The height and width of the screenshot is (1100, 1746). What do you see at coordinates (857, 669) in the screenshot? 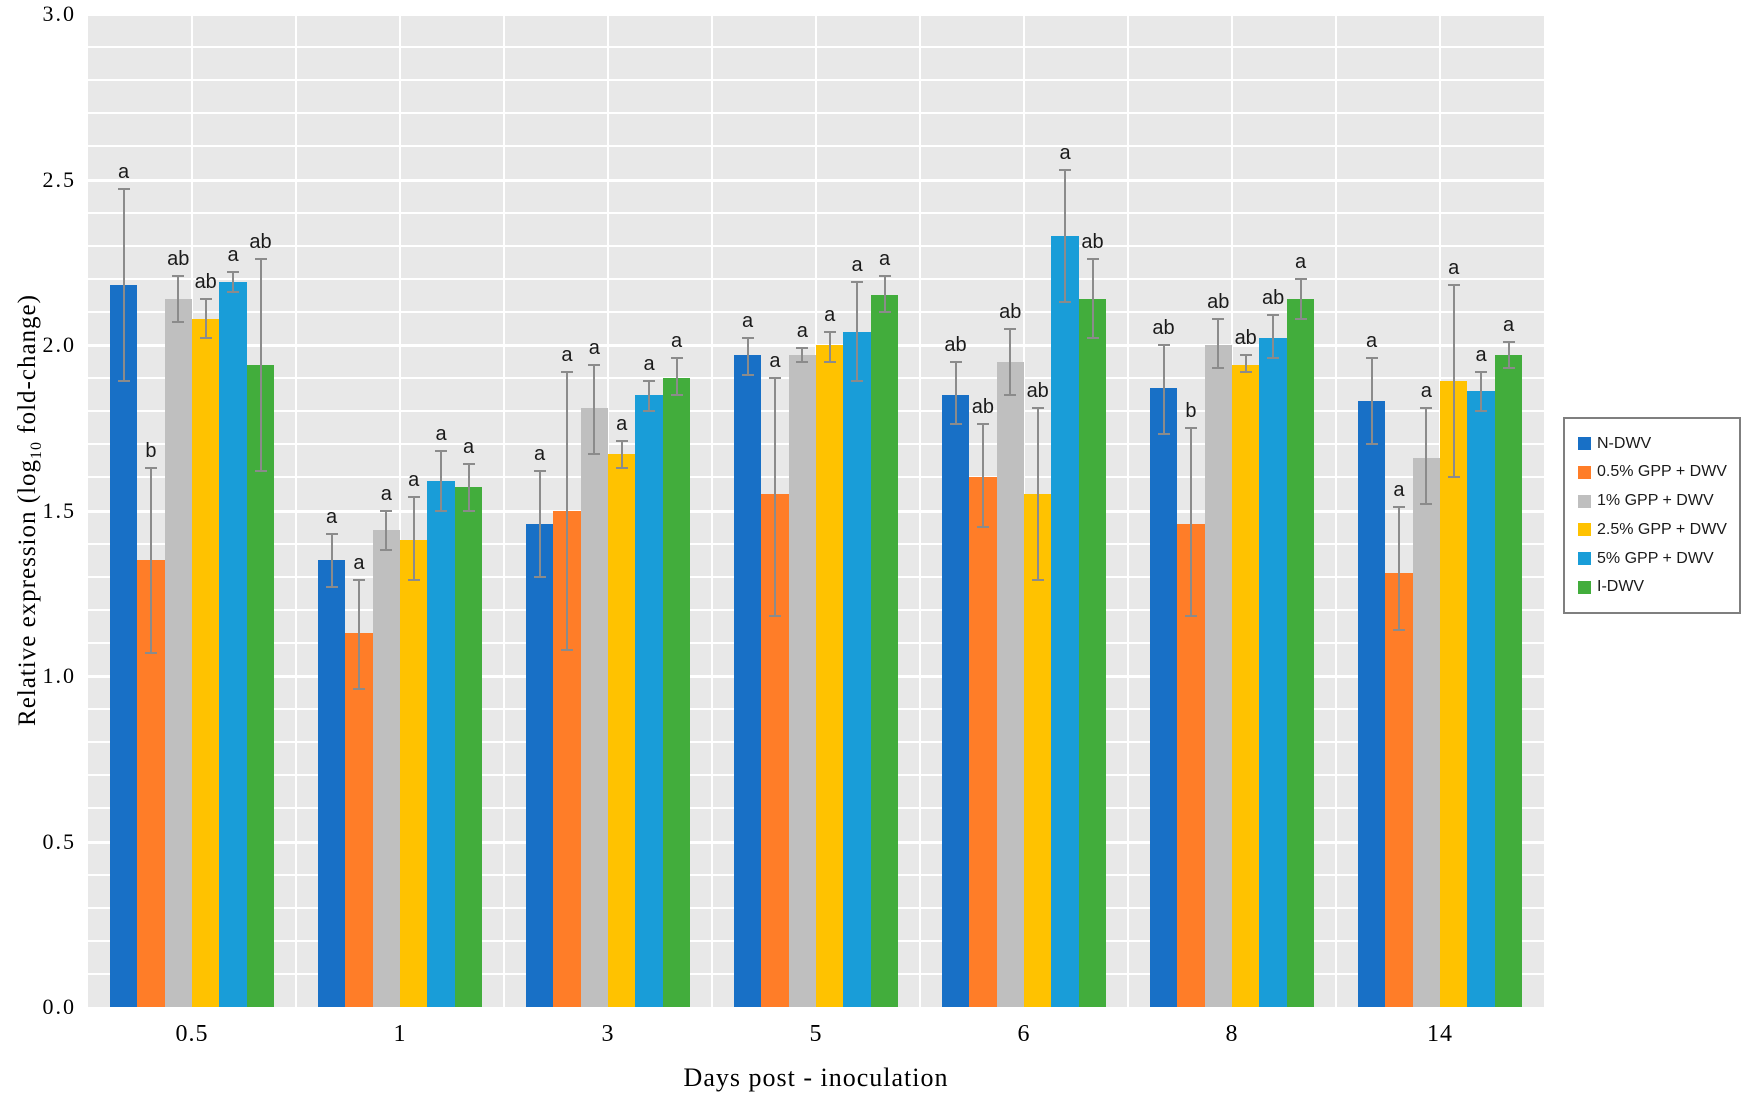
I see `bar-5% GPP + DWV-day-5` at bounding box center [857, 669].